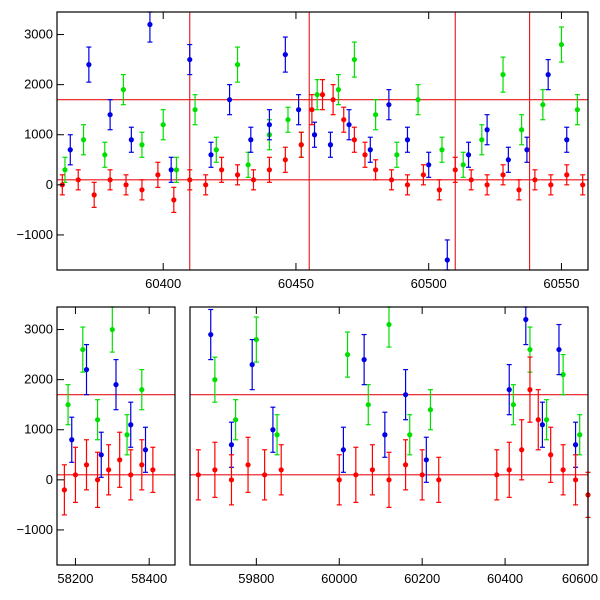 The image size is (600, 600). I want to click on bottom-x-tick-label: 60400, so click(505, 578).